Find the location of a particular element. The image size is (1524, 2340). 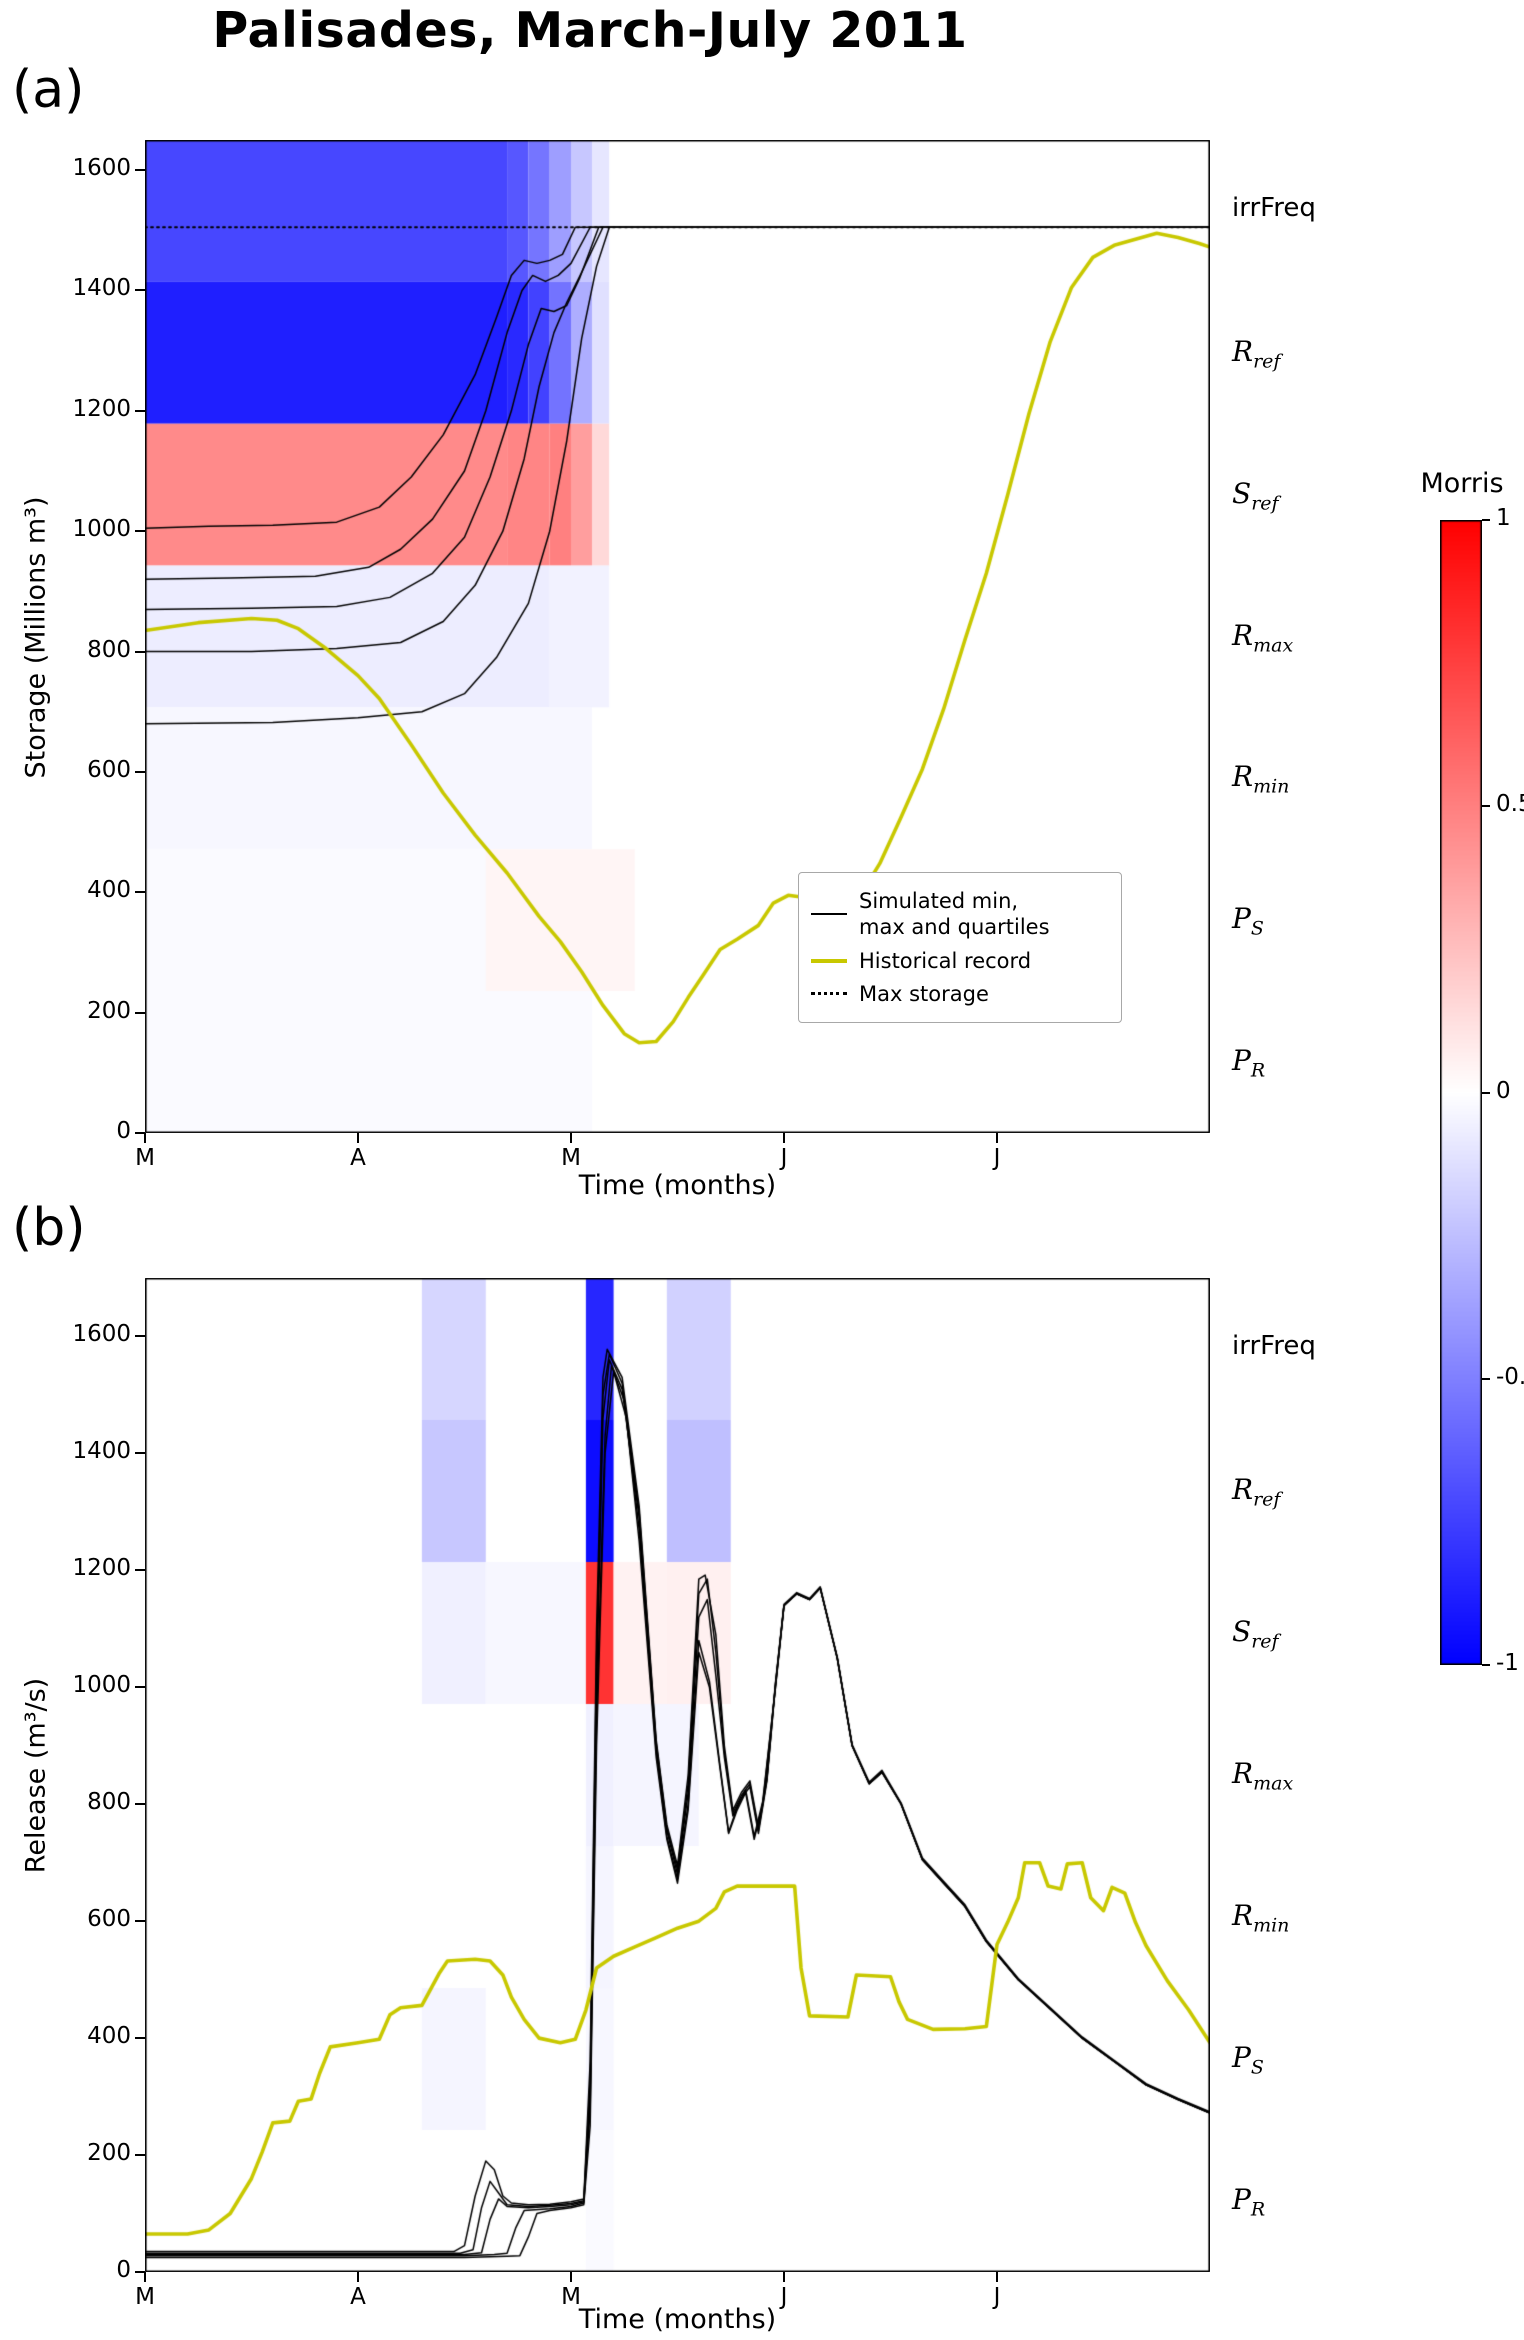

figure-title: Palisades, March-July 2011 is located at coordinates (590, 30).